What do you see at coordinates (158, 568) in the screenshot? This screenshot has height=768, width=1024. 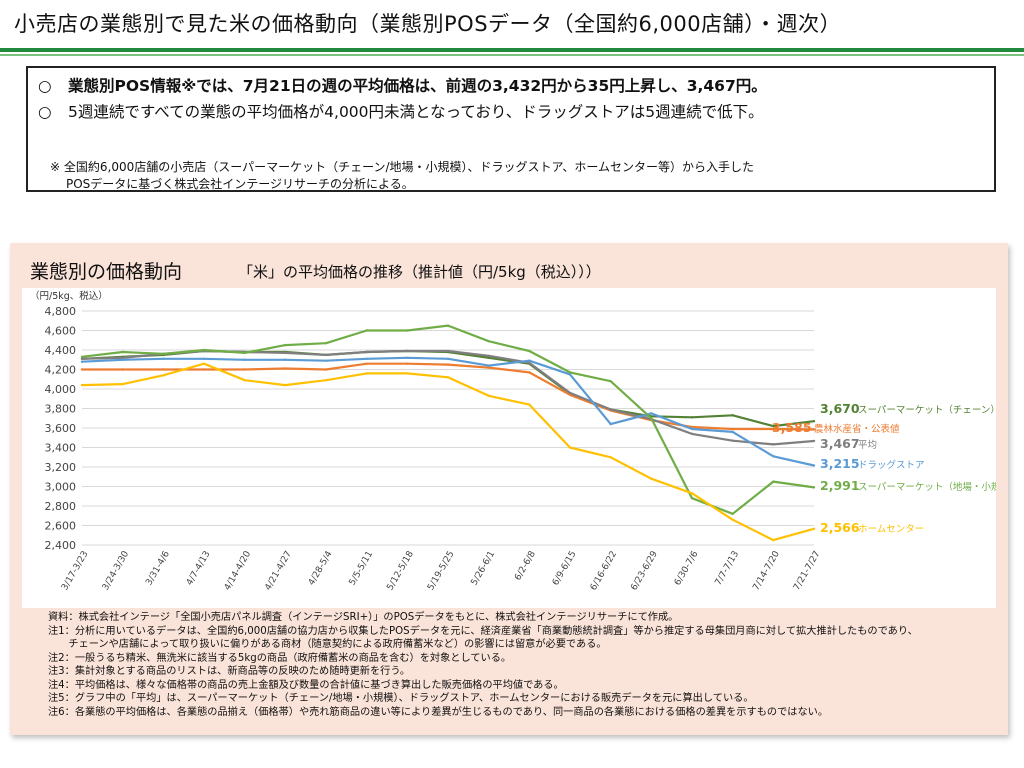 I see `x-tick-label: 3/31-4/6` at bounding box center [158, 568].